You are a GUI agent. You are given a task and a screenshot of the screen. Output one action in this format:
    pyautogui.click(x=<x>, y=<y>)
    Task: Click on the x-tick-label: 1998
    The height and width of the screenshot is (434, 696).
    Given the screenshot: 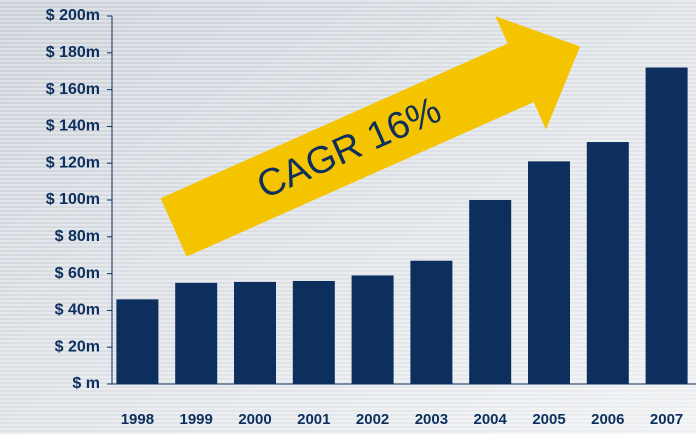 What is the action you would take?
    pyautogui.click(x=137, y=419)
    